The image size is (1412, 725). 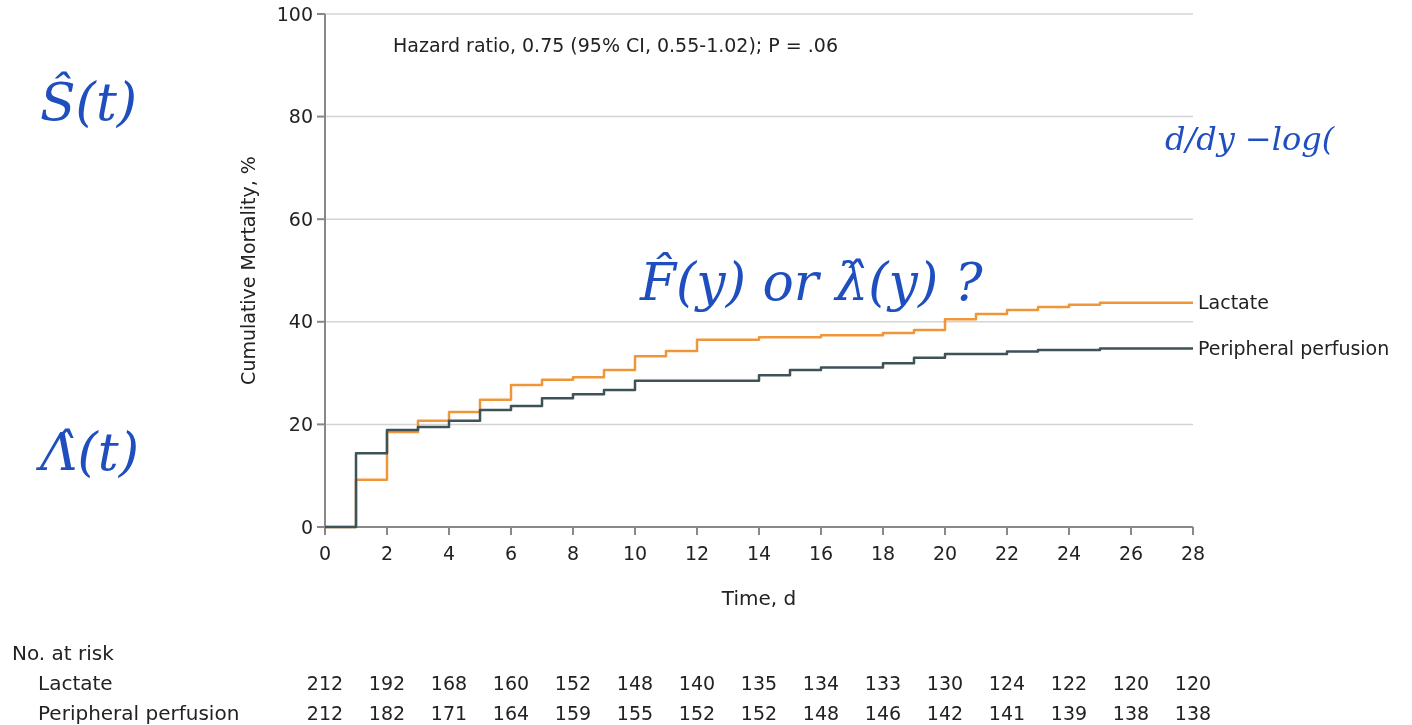 What do you see at coordinates (511, 553) in the screenshot?
I see `x-tick-label: 6` at bounding box center [511, 553].